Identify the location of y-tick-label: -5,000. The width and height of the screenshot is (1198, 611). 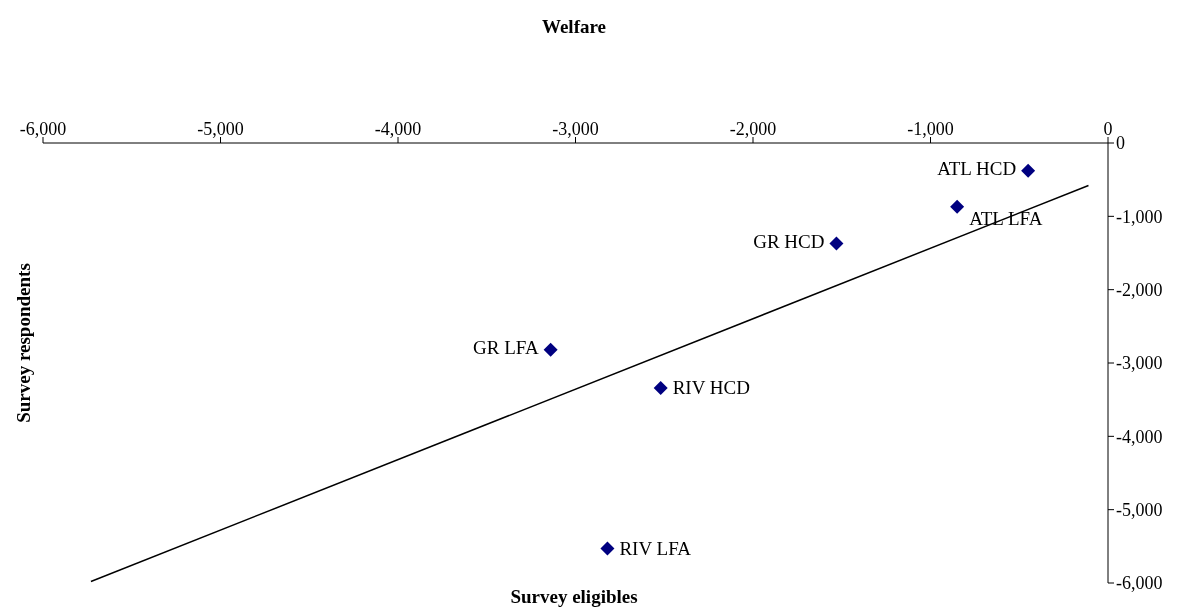
(1139, 510).